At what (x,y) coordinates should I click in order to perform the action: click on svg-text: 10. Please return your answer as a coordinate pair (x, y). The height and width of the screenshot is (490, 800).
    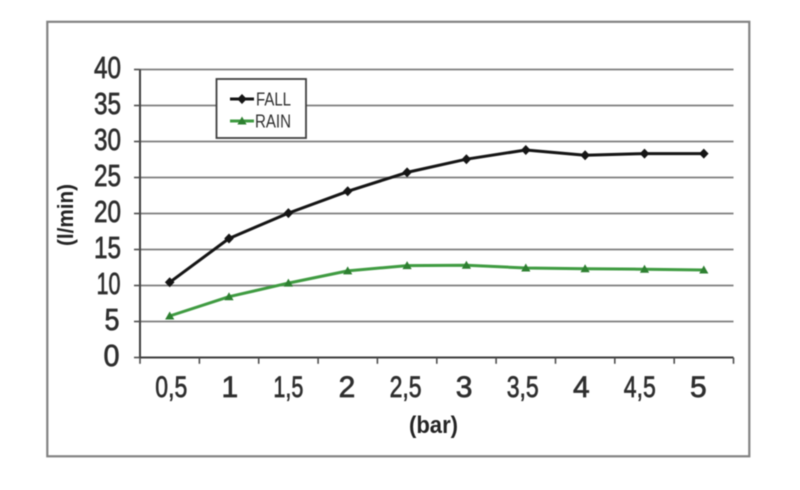
    Looking at the image, I should click on (109, 283).